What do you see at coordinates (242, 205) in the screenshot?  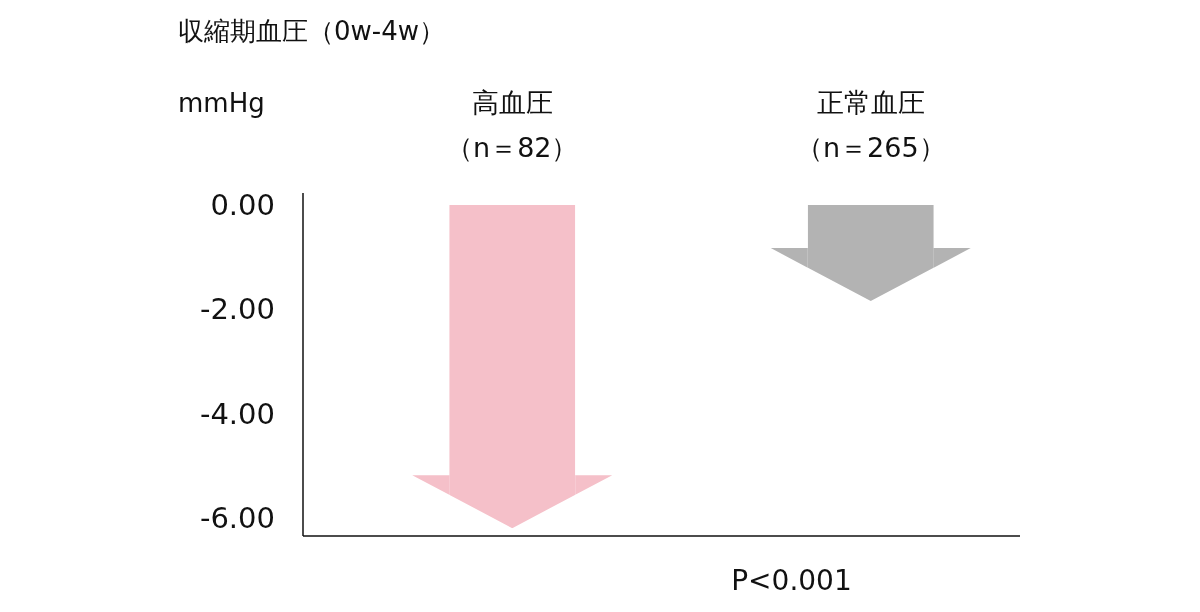 I see `y-tick-label: 0.00` at bounding box center [242, 205].